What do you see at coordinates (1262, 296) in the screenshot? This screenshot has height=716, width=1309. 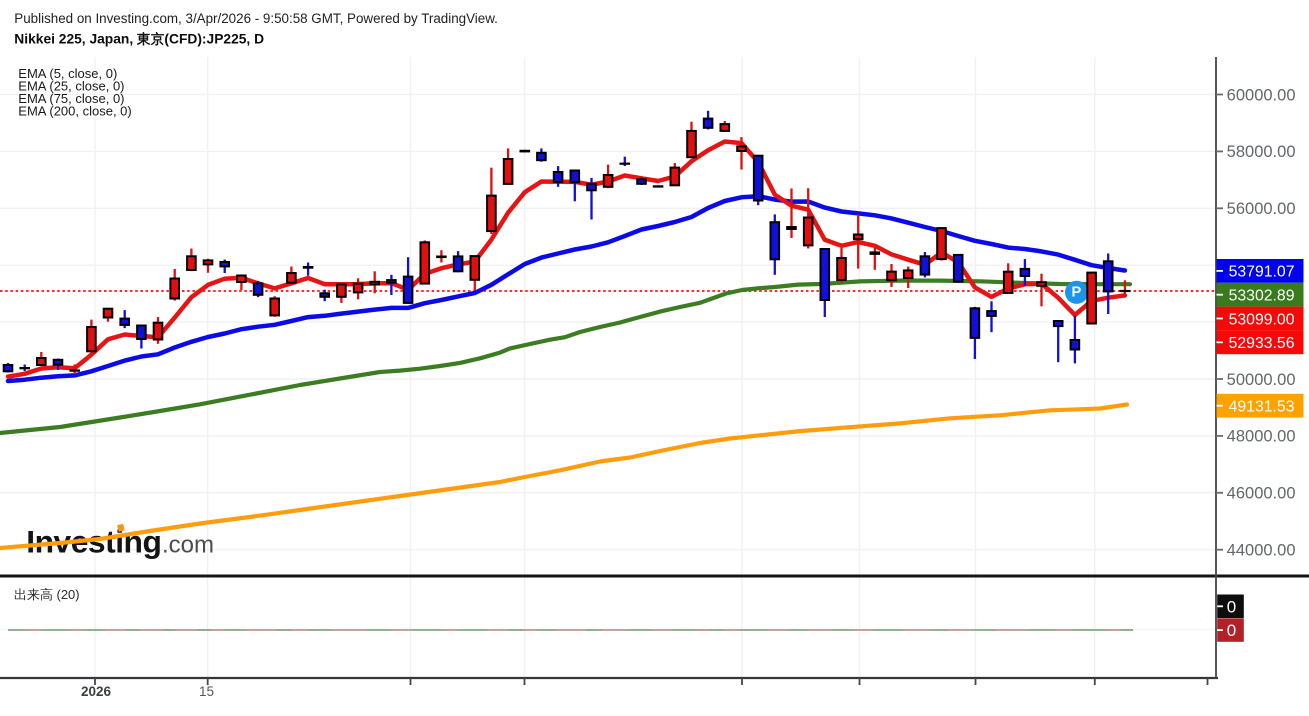 I see `svg-text: 53302.89` at bounding box center [1262, 296].